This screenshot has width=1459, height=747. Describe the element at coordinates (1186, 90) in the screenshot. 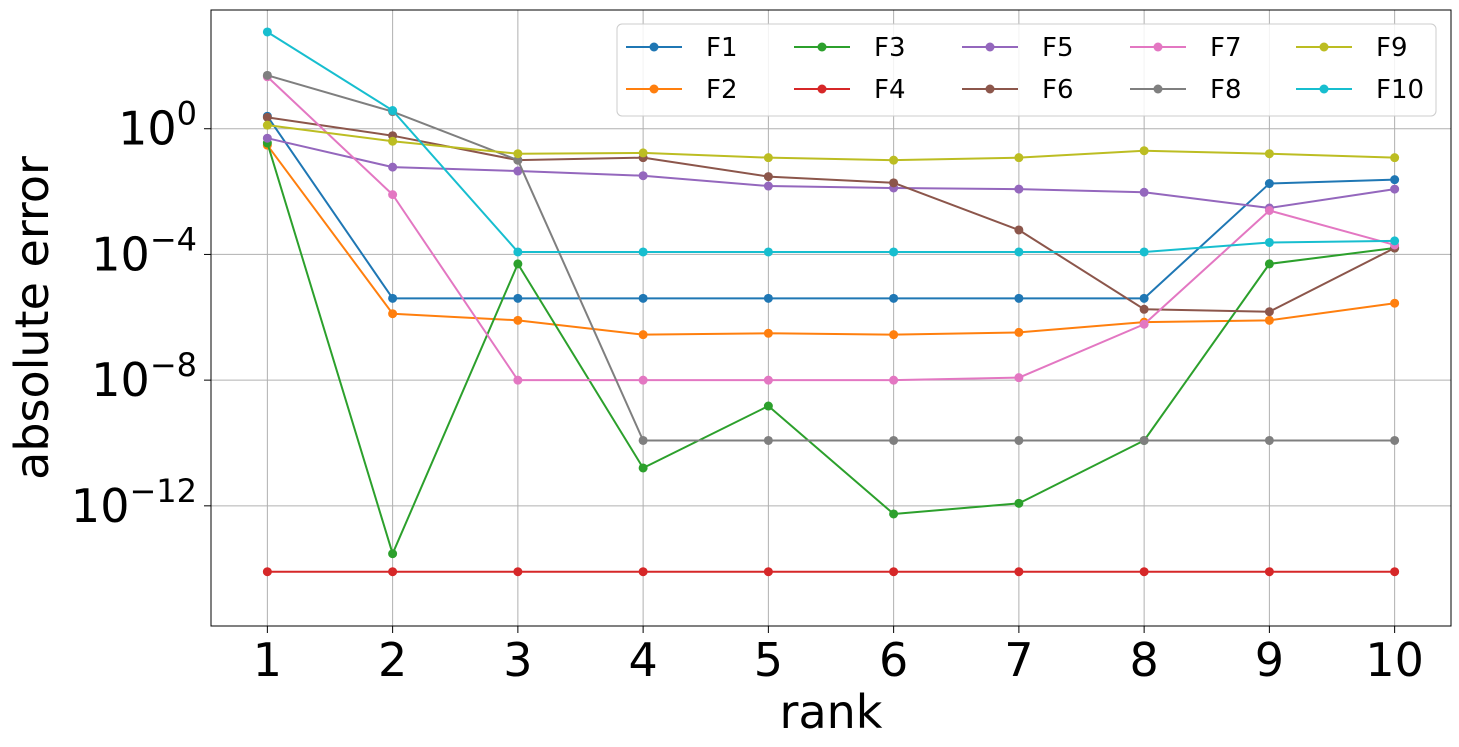

I see `legend-item-f8: F8` at that location.